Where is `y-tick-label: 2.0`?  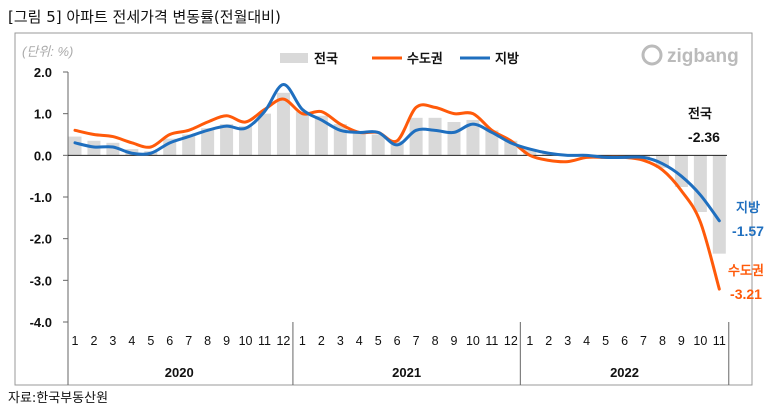 y-tick-label: 2.0 is located at coordinates (43, 72).